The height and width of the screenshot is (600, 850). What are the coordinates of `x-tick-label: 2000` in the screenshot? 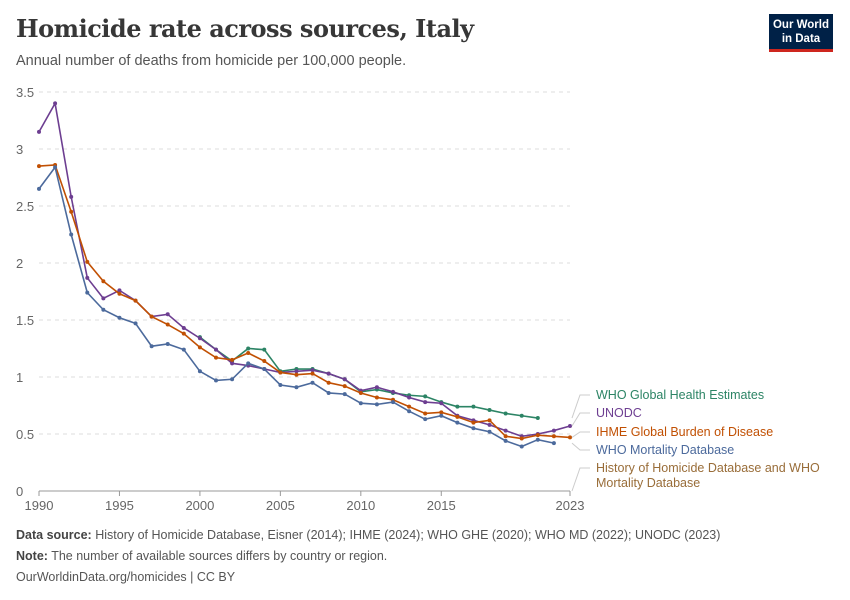 It's located at (199, 505).